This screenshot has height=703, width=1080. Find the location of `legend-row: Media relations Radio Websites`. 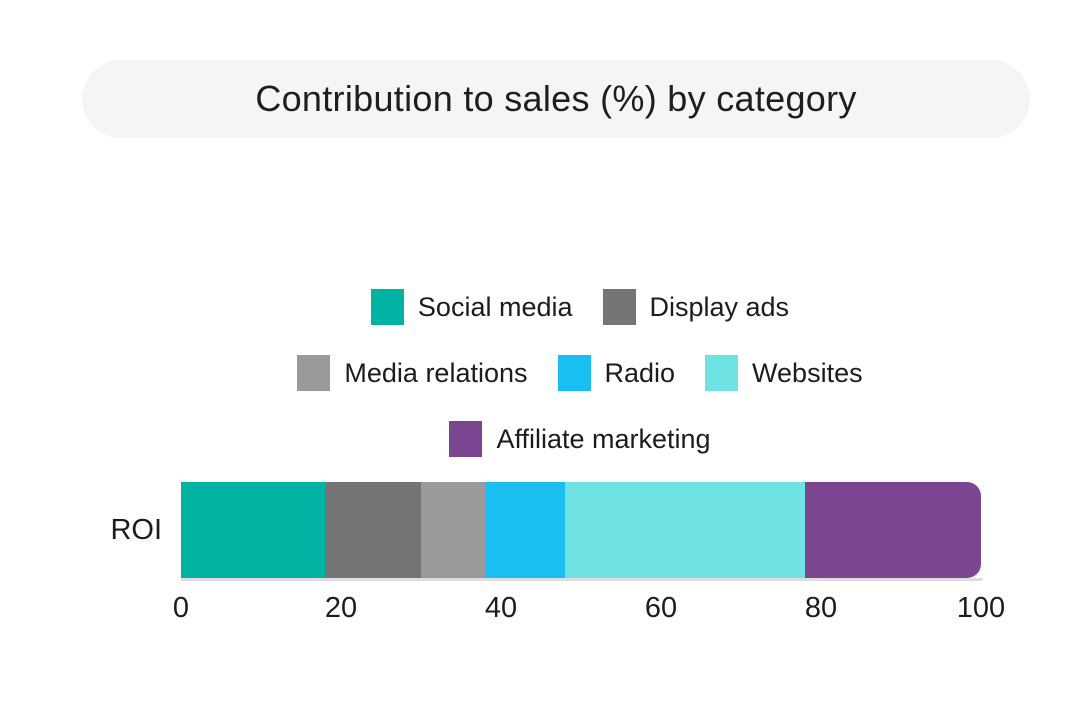

legend-row: Media relations Radio Websites is located at coordinates (580, 373).